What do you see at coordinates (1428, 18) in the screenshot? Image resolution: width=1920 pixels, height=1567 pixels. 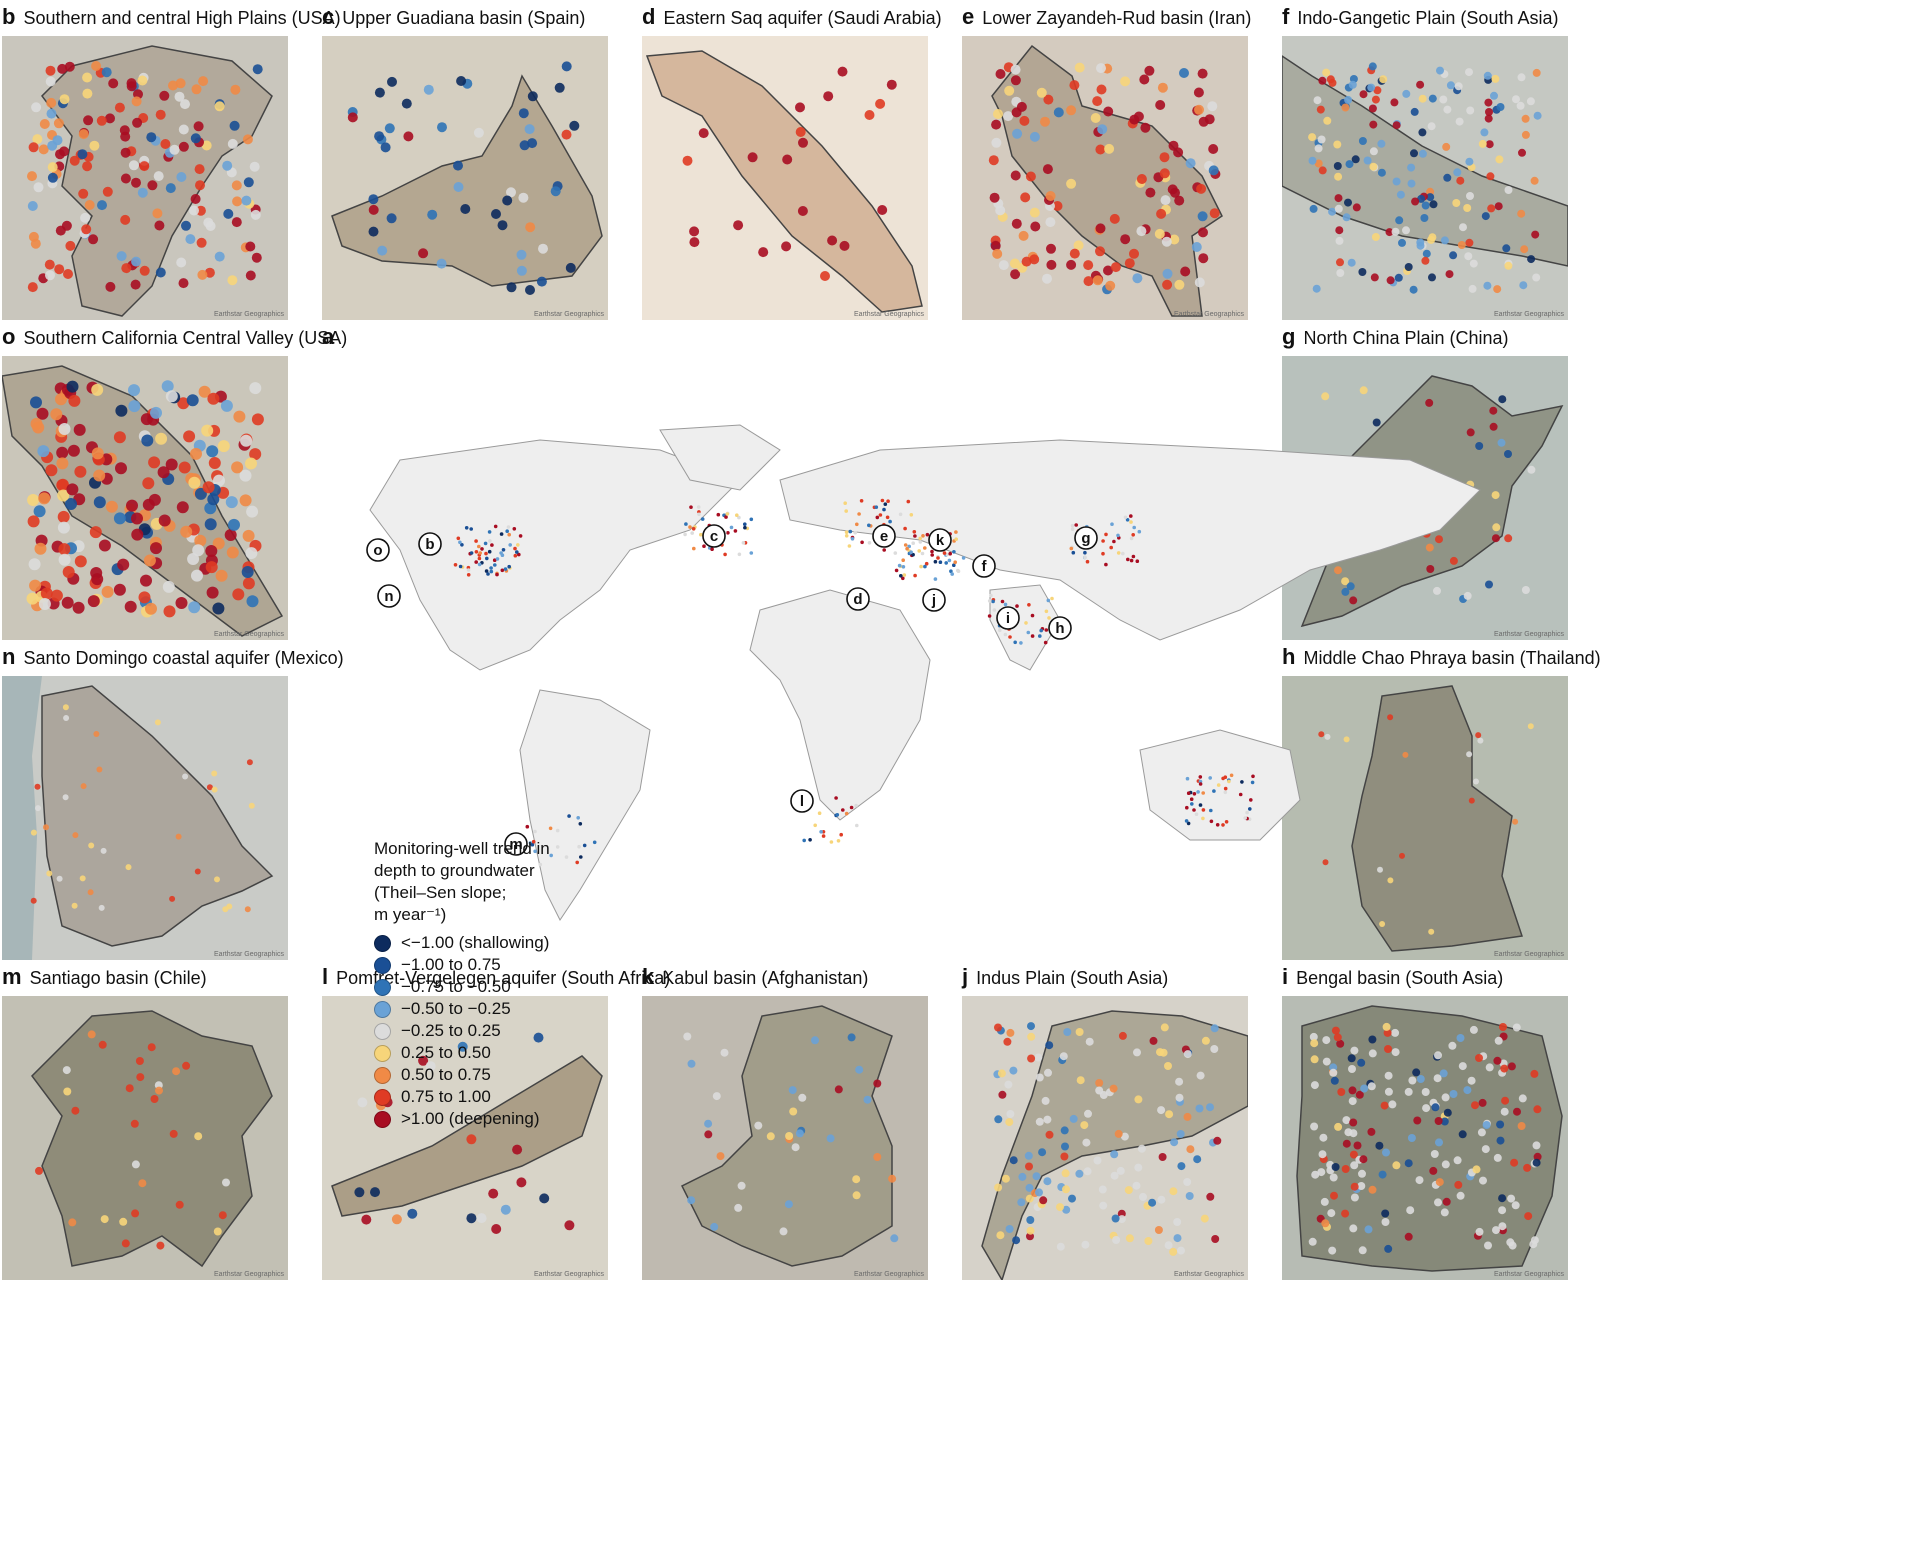 I see `panel-title-text: Indo-Gangetic Plain (South Asia)` at bounding box center [1428, 18].